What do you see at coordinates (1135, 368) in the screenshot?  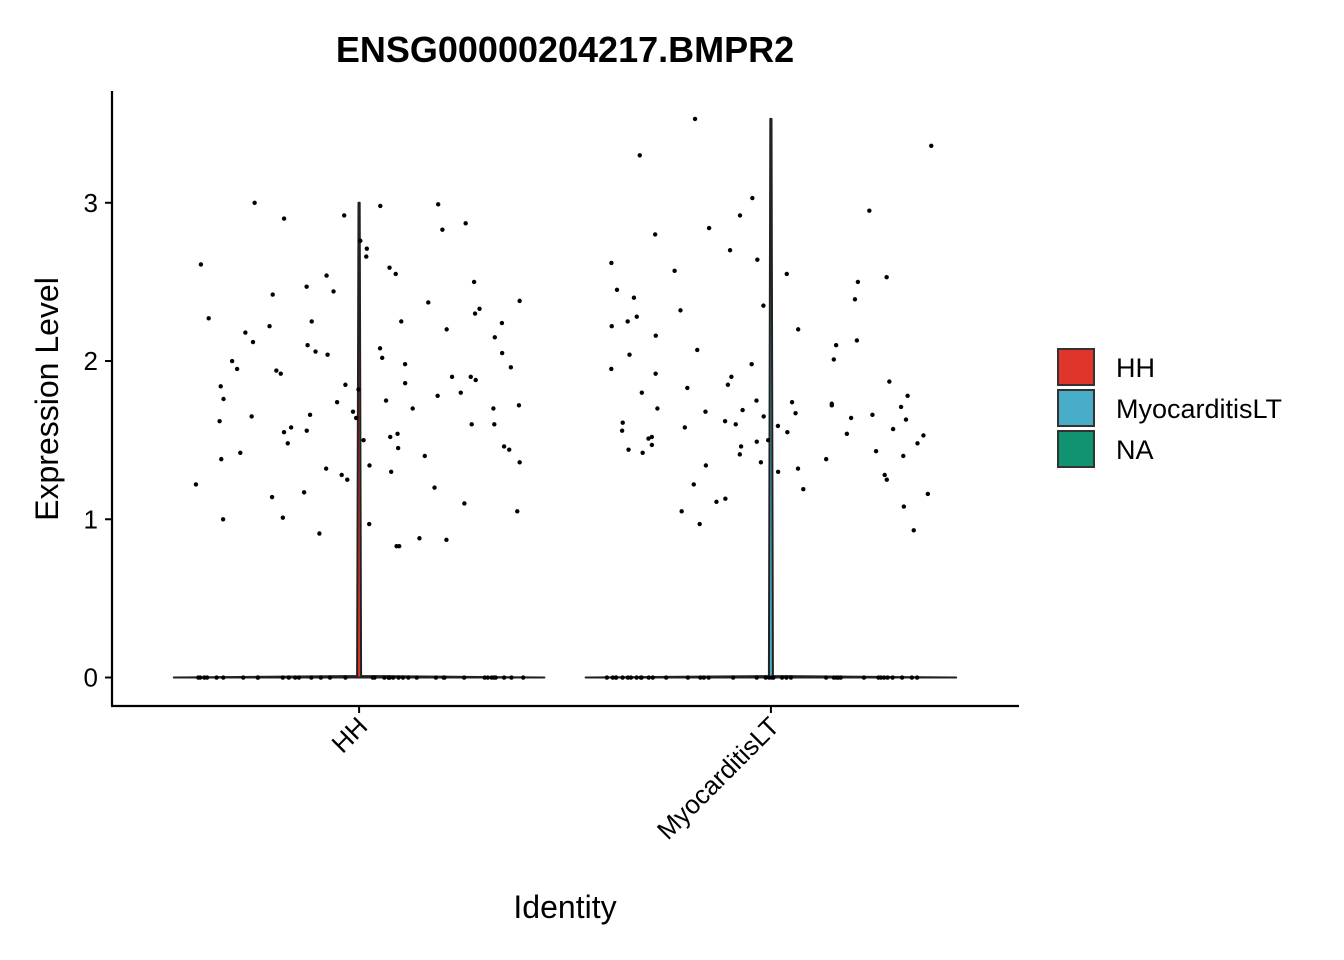 I see `legend-label: HH` at bounding box center [1135, 368].